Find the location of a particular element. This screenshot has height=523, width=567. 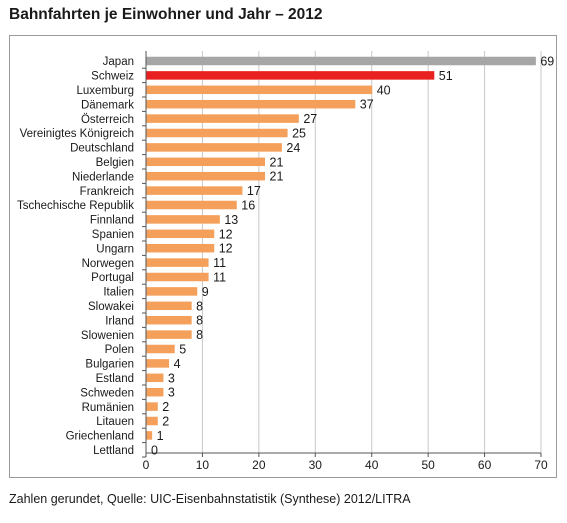

value-label: 9 is located at coordinates (205, 292).